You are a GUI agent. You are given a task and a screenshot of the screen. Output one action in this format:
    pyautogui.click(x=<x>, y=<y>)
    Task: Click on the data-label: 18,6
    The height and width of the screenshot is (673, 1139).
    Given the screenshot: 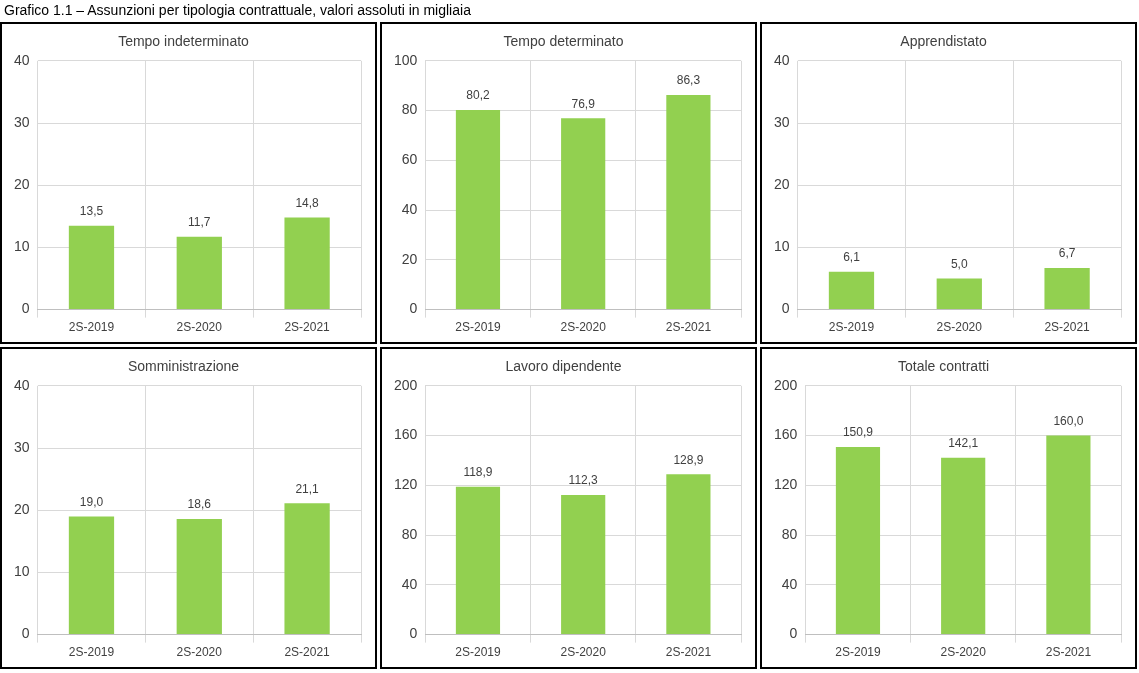 What is the action you would take?
    pyautogui.click(x=199, y=504)
    